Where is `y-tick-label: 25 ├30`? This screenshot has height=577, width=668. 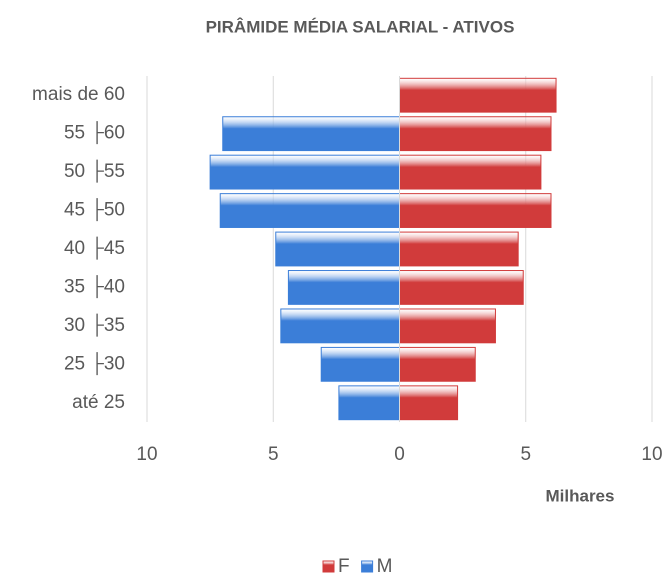
y-tick-label: 25 ├30 is located at coordinates (94, 363).